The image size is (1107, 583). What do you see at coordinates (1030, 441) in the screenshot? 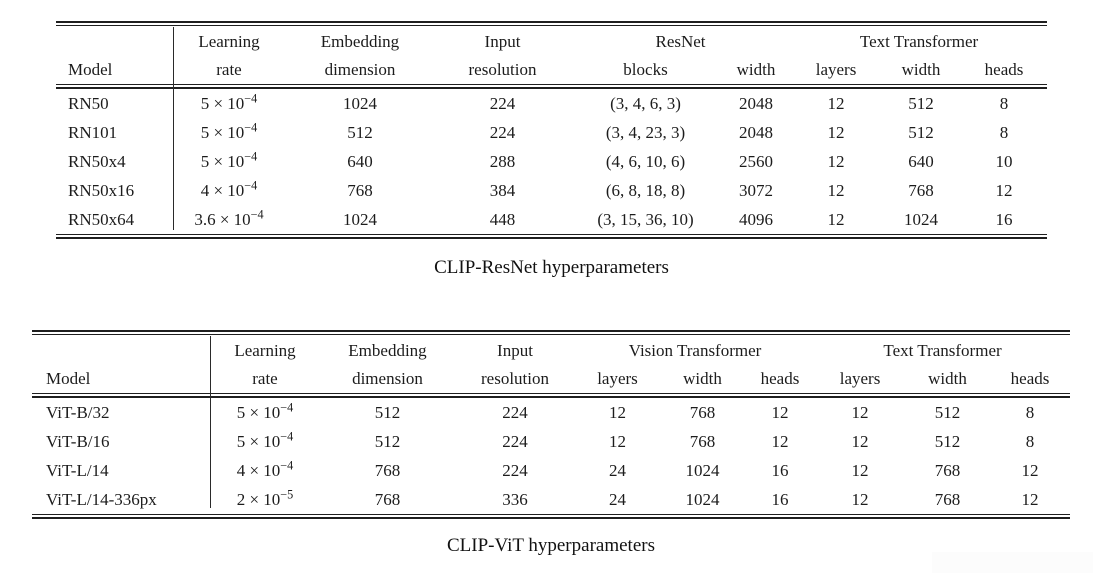
I see `cell-text-heads: 8` at bounding box center [1030, 441].